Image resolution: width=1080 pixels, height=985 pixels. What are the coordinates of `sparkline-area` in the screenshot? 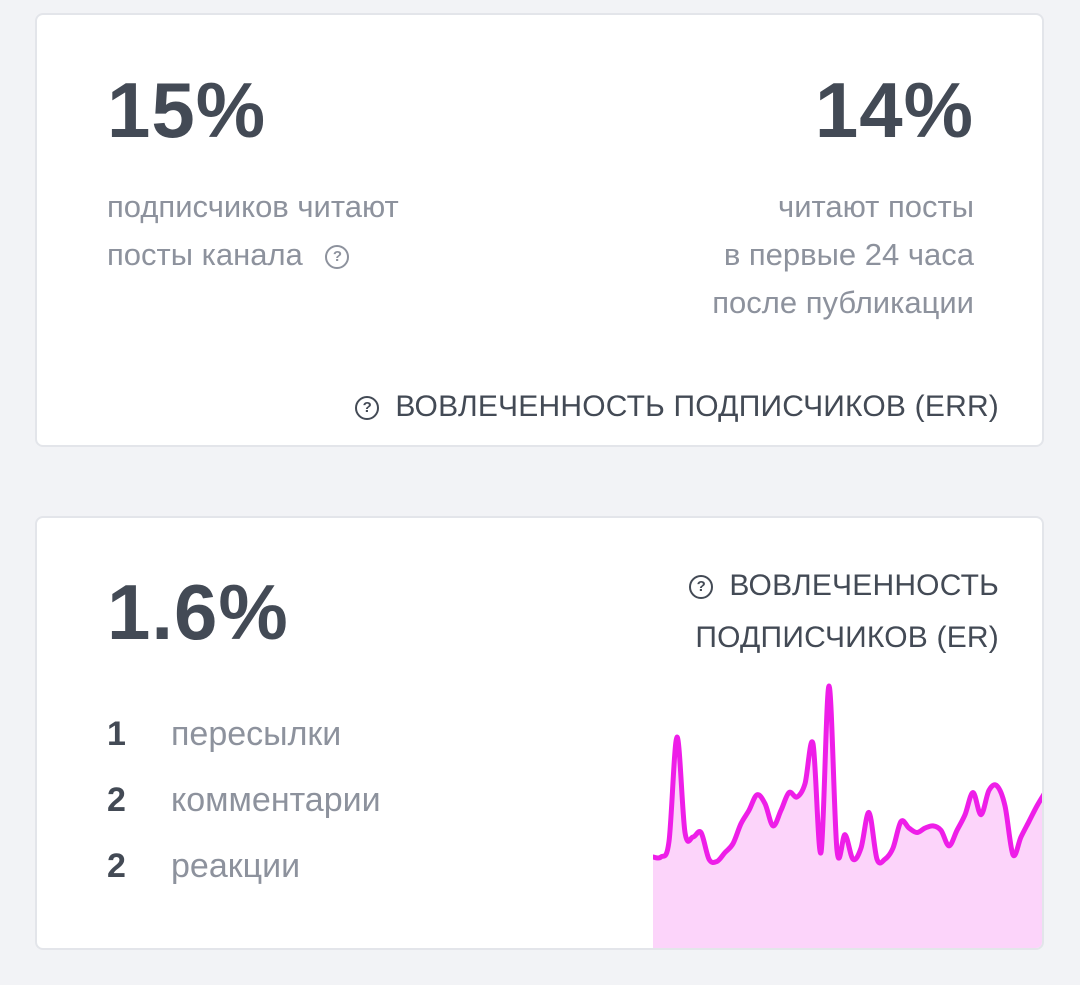 It's located at (847, 816).